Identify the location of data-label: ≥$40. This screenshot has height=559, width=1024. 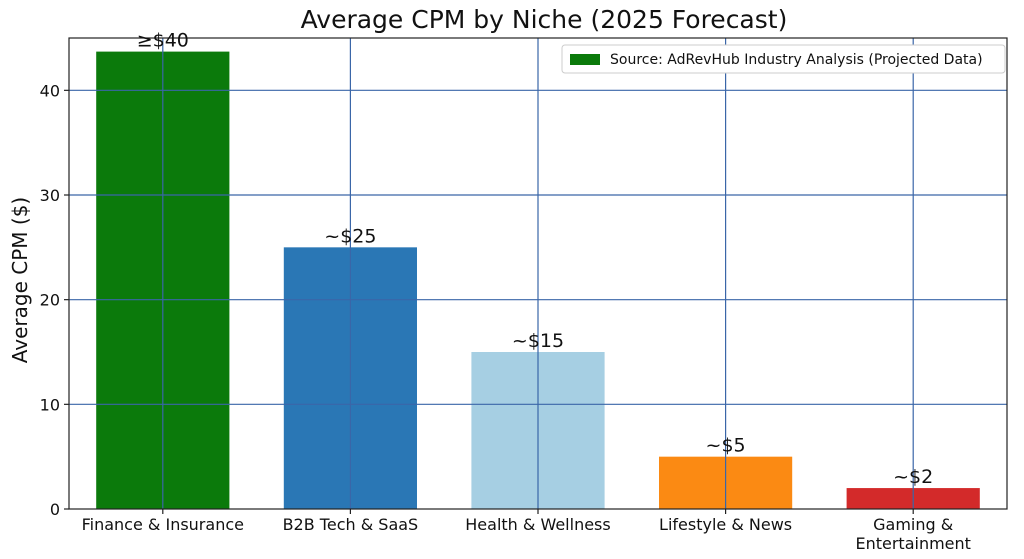
(163, 41).